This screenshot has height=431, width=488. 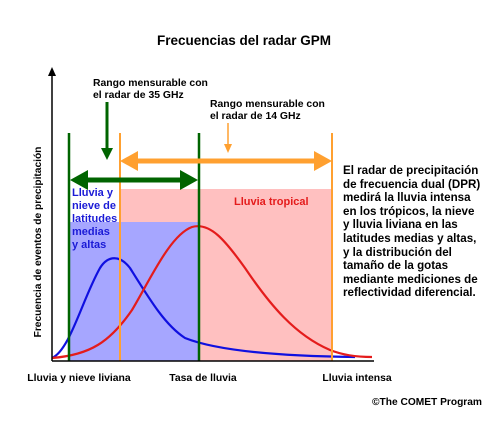 What do you see at coordinates (89, 245) in the screenshot?
I see `light-precip-label-line: y altas` at bounding box center [89, 245].